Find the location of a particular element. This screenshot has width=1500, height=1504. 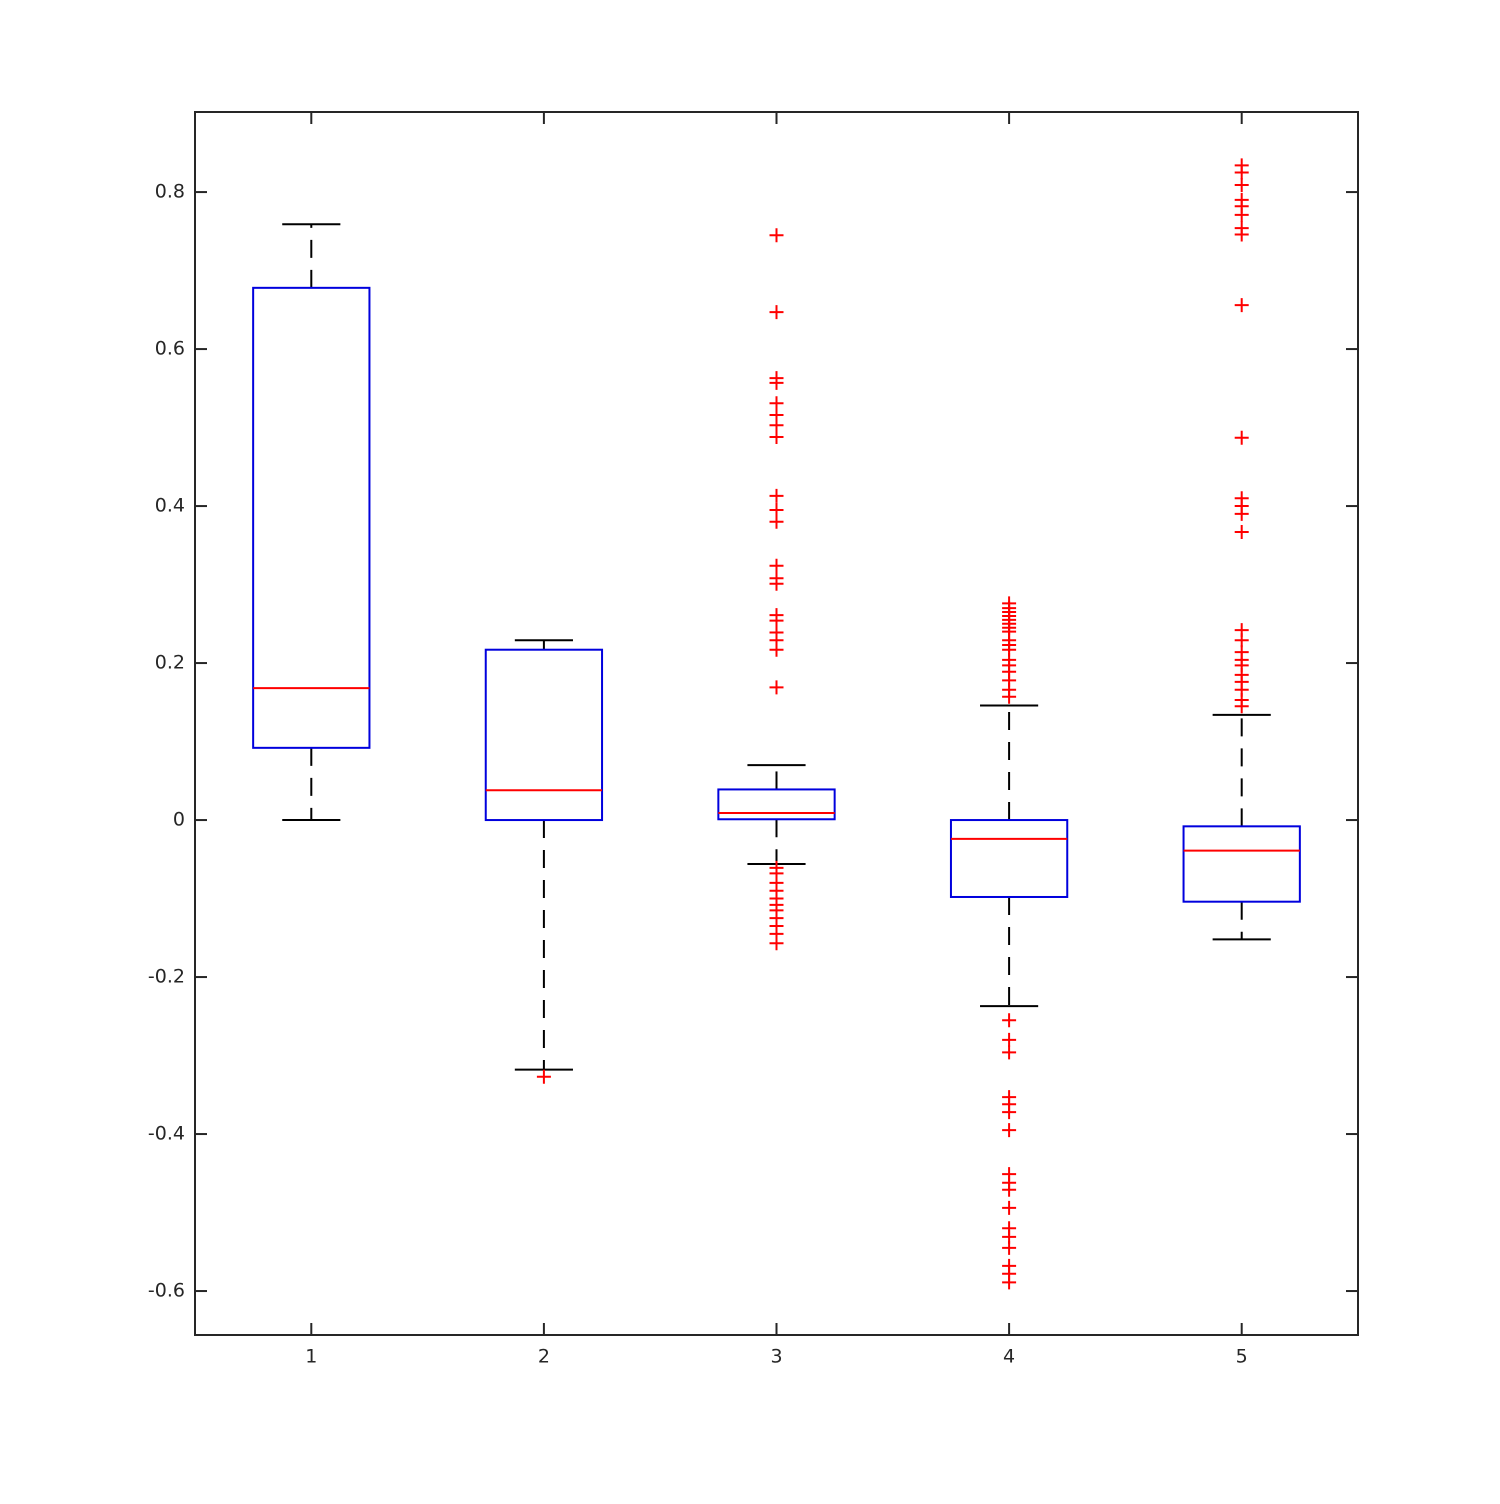

y-tick-label: 0.6 is located at coordinates (170, 349).